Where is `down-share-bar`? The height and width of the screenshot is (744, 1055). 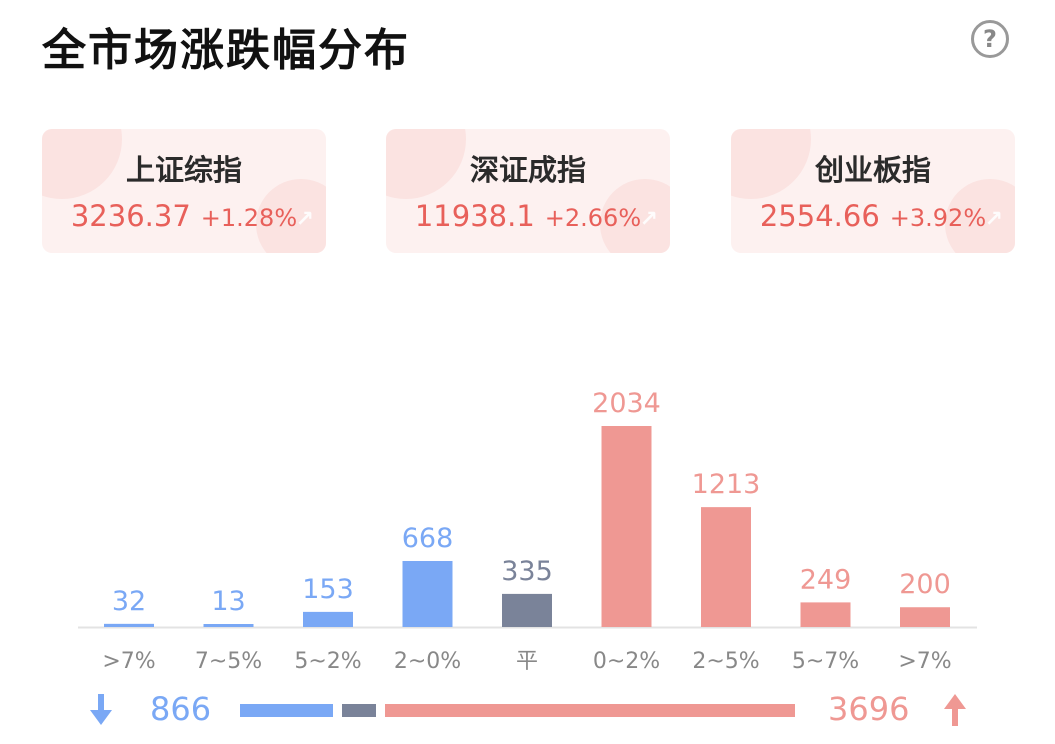 down-share-bar is located at coordinates (286, 710).